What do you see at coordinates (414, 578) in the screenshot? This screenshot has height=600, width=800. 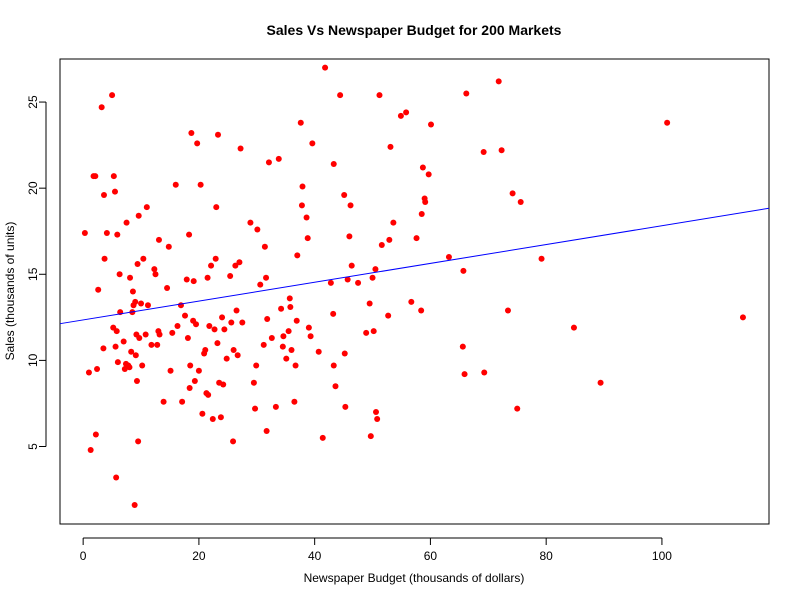 I see `x-axis-label: Newspaper Budget (thousands of dollars)` at bounding box center [414, 578].